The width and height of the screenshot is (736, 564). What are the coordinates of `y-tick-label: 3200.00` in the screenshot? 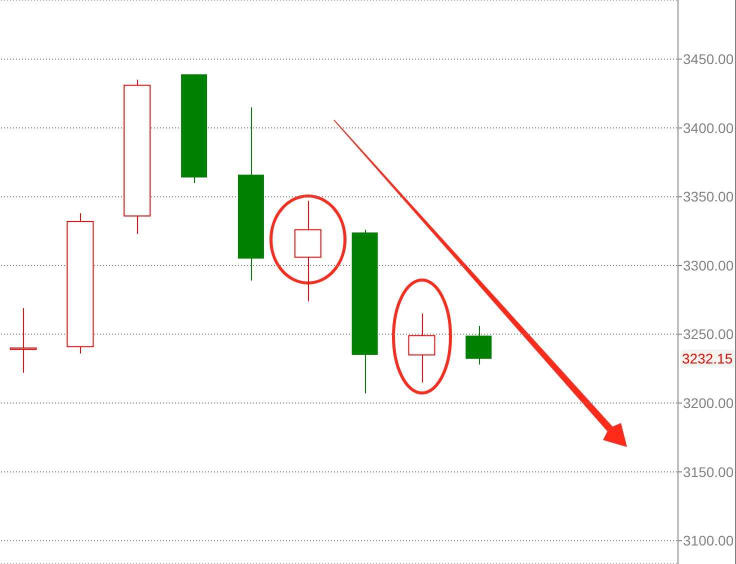 It's located at (708, 403).